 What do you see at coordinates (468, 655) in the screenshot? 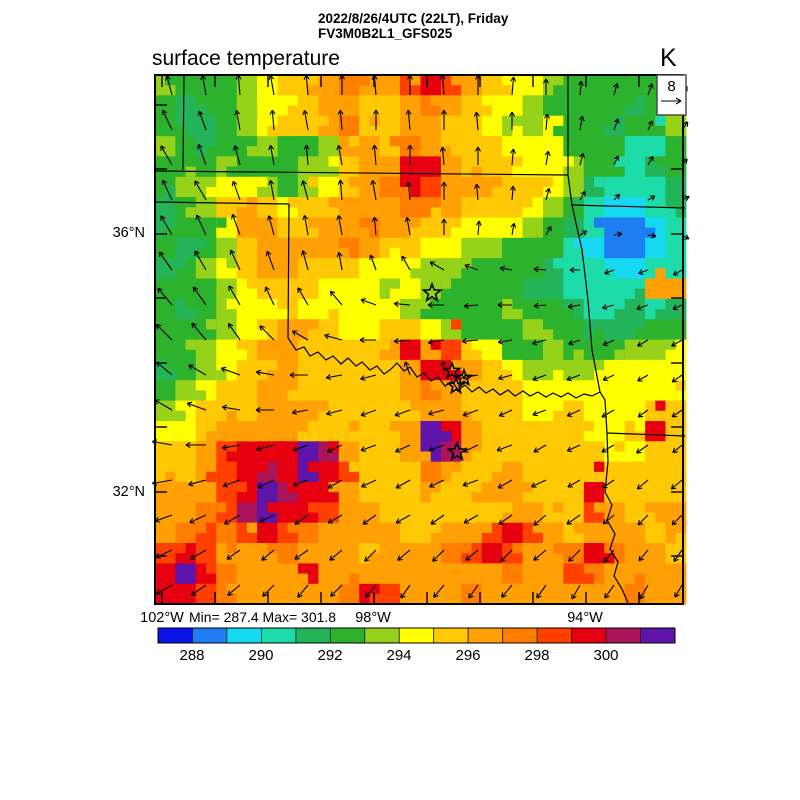
I see `colorbar-tick-label: 296` at bounding box center [468, 655].